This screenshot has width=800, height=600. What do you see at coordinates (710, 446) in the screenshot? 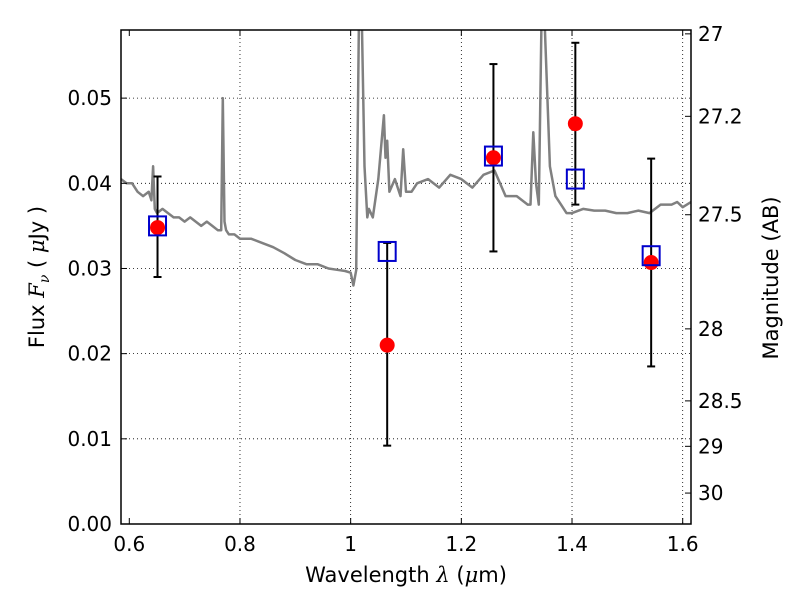
I see `magnitude-tick-label: 29` at bounding box center [710, 446].